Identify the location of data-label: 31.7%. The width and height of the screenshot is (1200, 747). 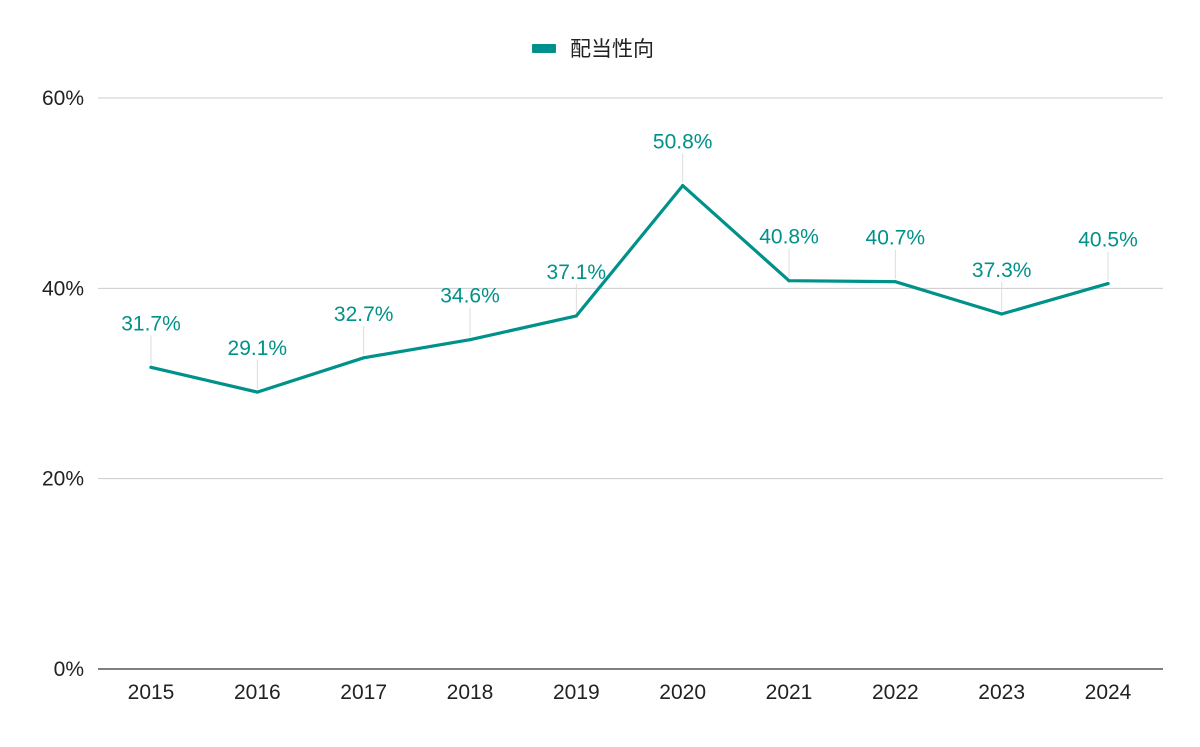
(151, 323).